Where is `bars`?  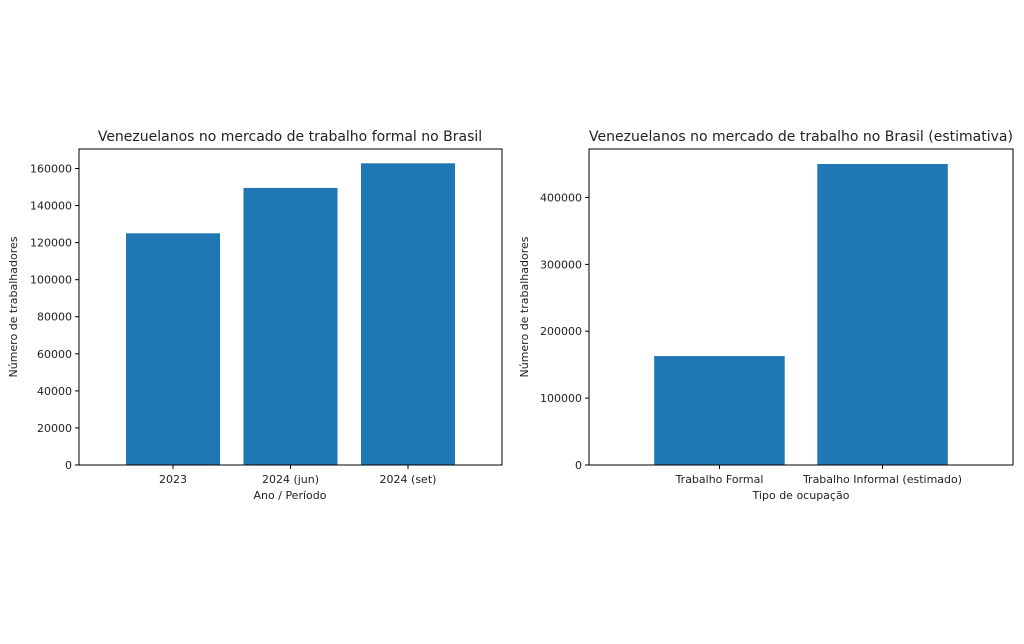 bars is located at coordinates (801, 314).